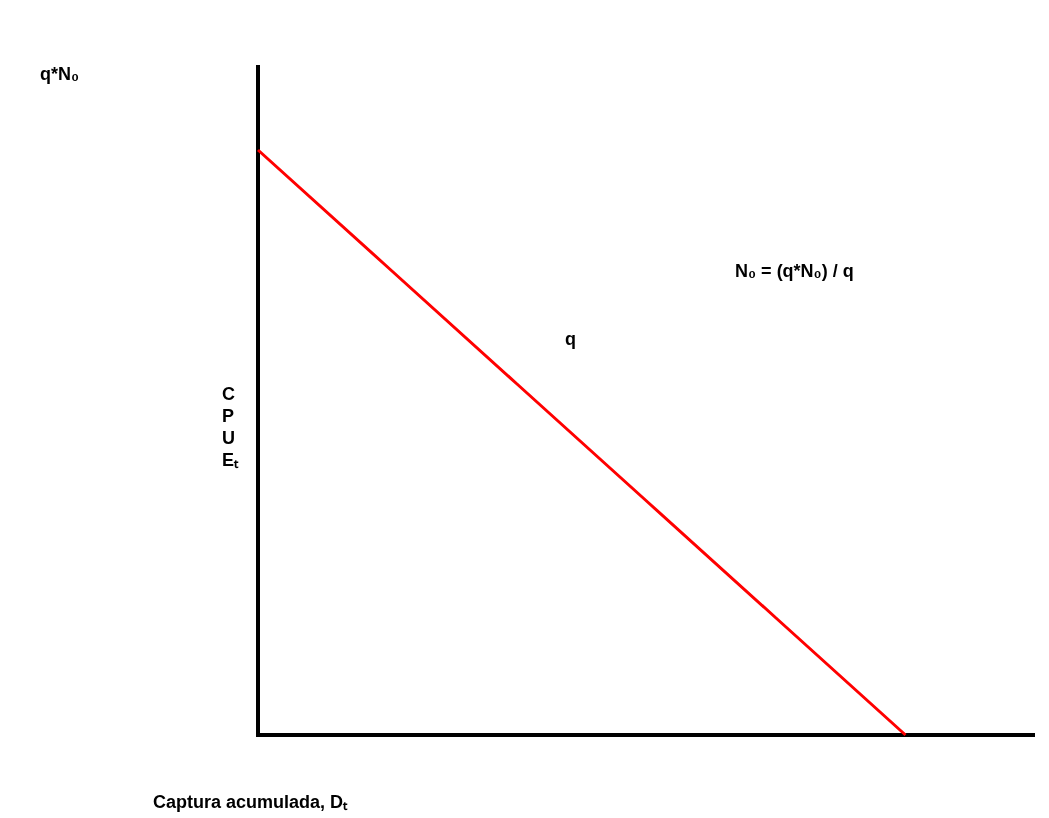 The width and height of the screenshot is (1049, 818). I want to click on text: q*N₀, so click(60, 74).